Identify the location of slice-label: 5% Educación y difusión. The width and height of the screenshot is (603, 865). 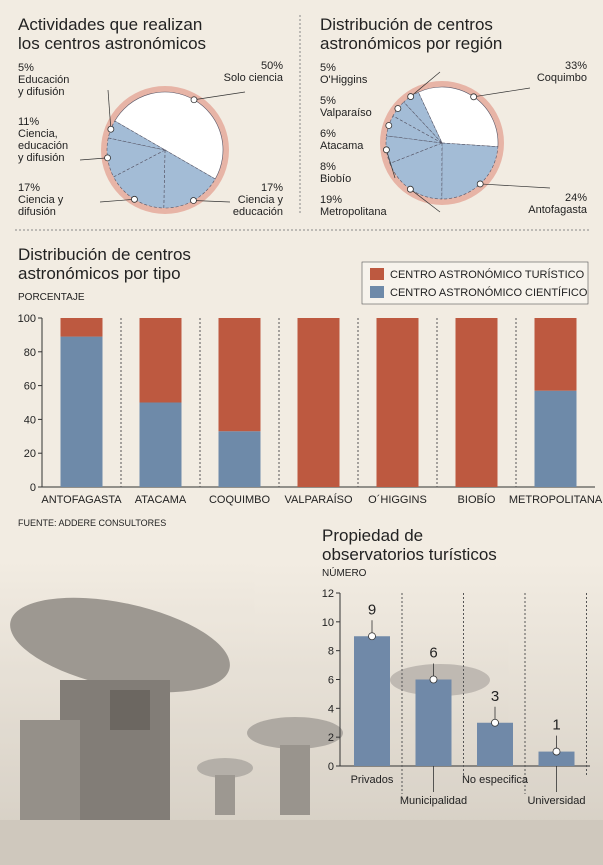
(43, 80).